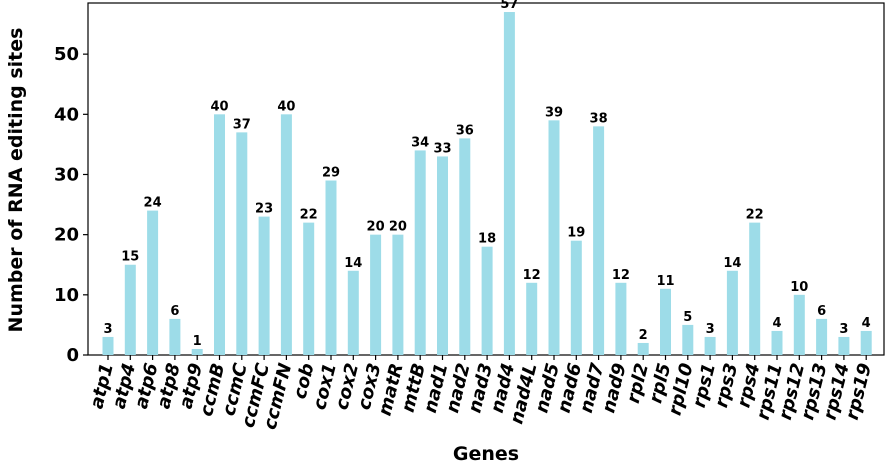 This screenshot has width=886, height=463. Describe the element at coordinates (174, 311) in the screenshot. I see `data-label-atp8: 6` at that location.